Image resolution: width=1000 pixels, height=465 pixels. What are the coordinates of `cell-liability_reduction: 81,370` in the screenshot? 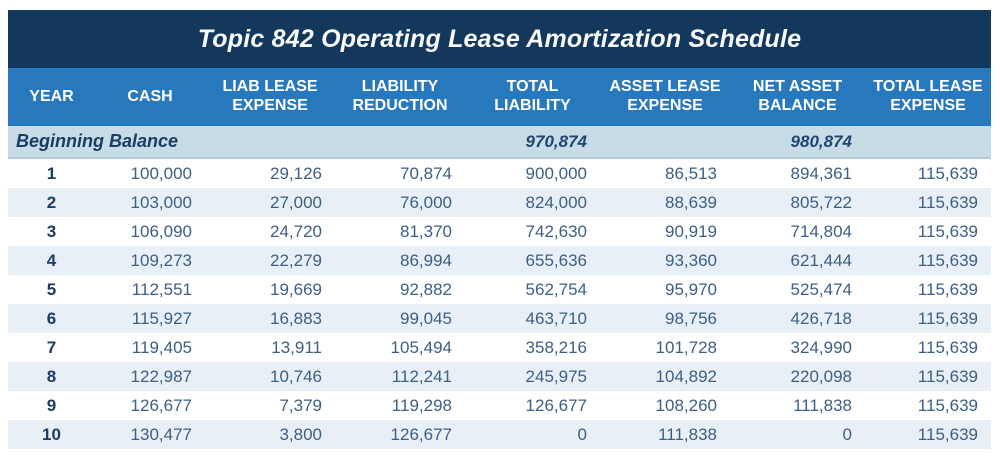 It's located at (426, 231).